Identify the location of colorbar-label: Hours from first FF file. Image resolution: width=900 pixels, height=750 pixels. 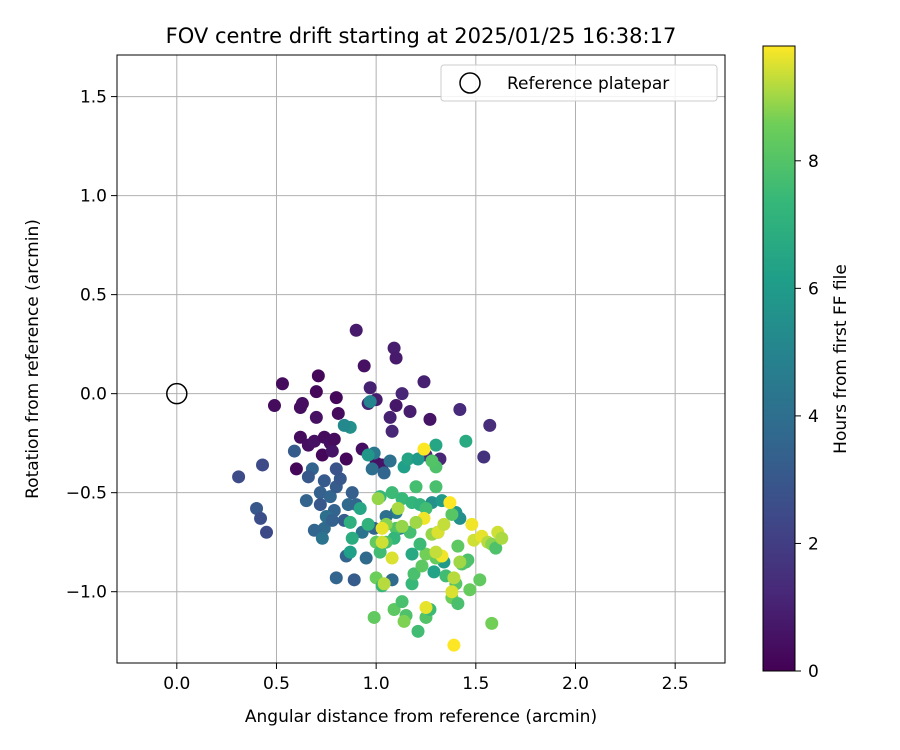
(841, 359).